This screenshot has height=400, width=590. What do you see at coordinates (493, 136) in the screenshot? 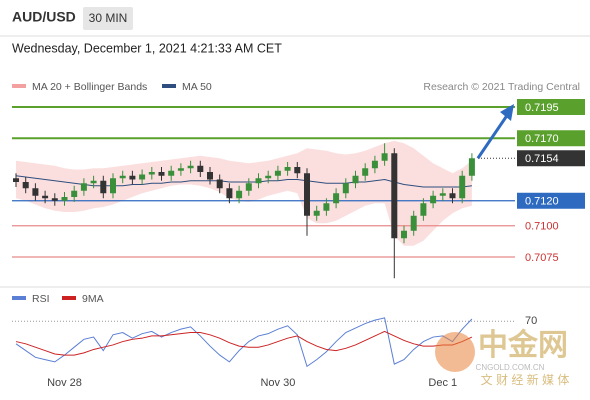
I see `forecast-arrow` at bounding box center [493, 136].